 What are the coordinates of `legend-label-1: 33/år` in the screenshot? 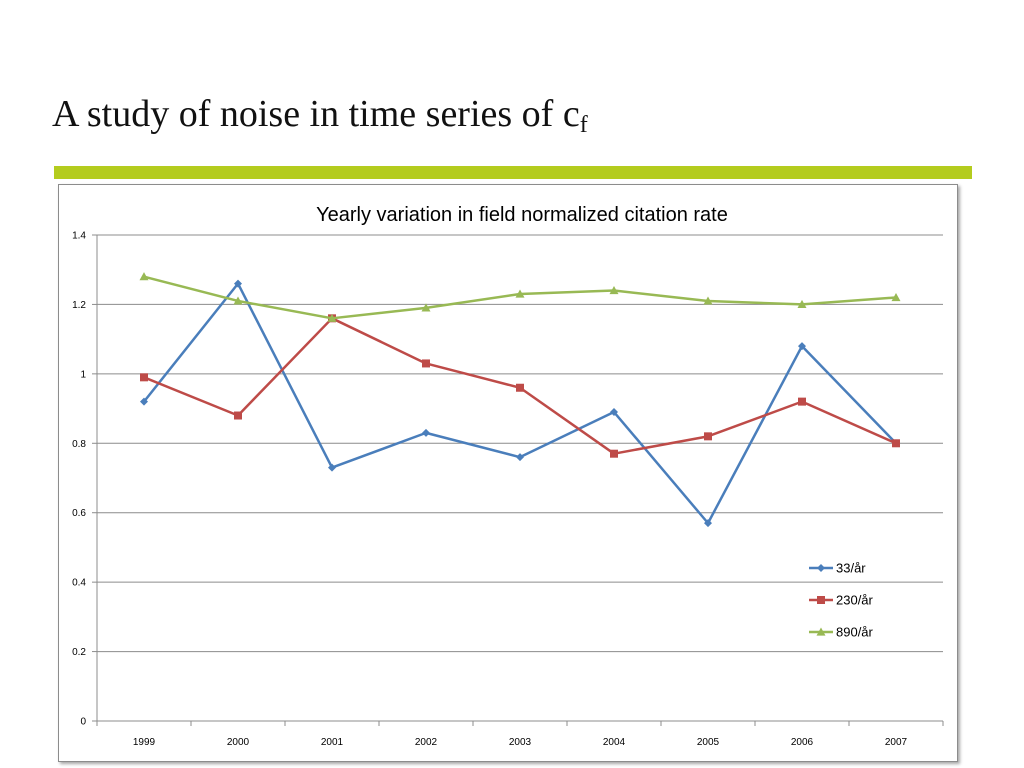 It's located at (851, 568).